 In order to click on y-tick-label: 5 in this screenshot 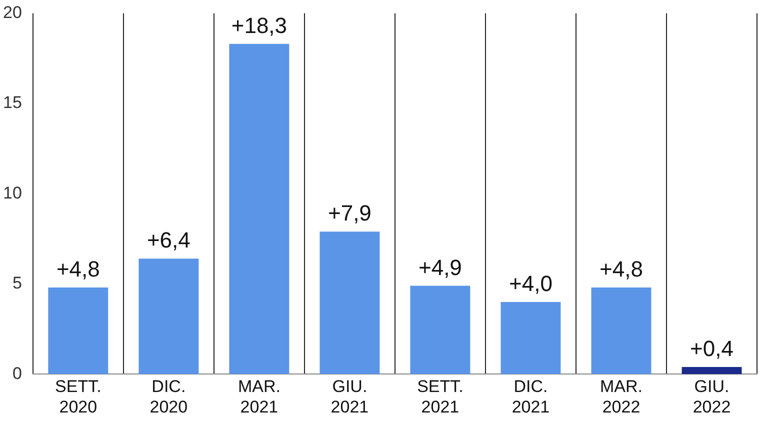, I will do `click(17, 283)`.